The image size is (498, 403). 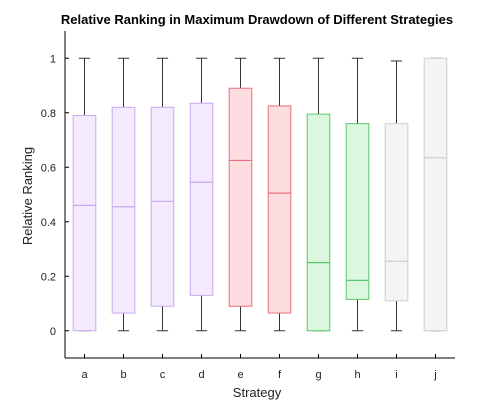 What do you see at coordinates (240, 375) in the screenshot?
I see `x-tick-label: e` at bounding box center [240, 375].